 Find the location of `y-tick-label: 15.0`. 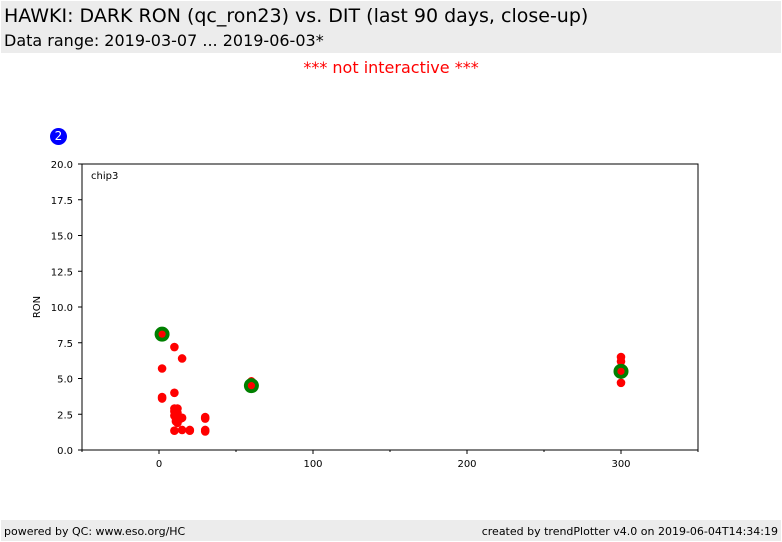

y-tick-label: 15.0 is located at coordinates (62, 237).